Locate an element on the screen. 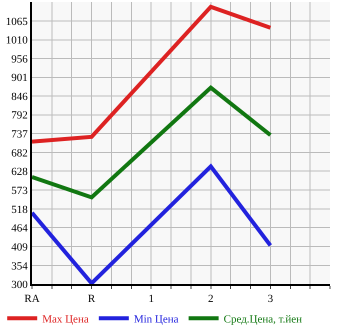  x-tick-label: R is located at coordinates (92, 299).